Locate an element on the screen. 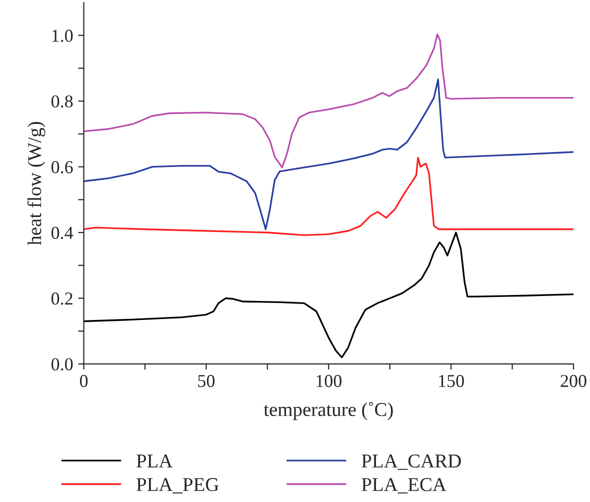 The height and width of the screenshot is (502, 590). legend-label: PLA_PEG is located at coordinates (177, 486).